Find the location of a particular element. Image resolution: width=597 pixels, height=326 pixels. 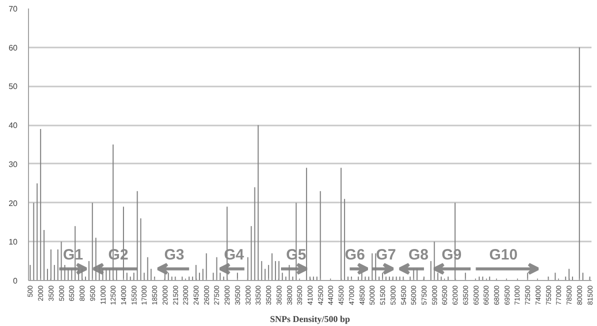

annotation: G7 is located at coordinates (386, 255).